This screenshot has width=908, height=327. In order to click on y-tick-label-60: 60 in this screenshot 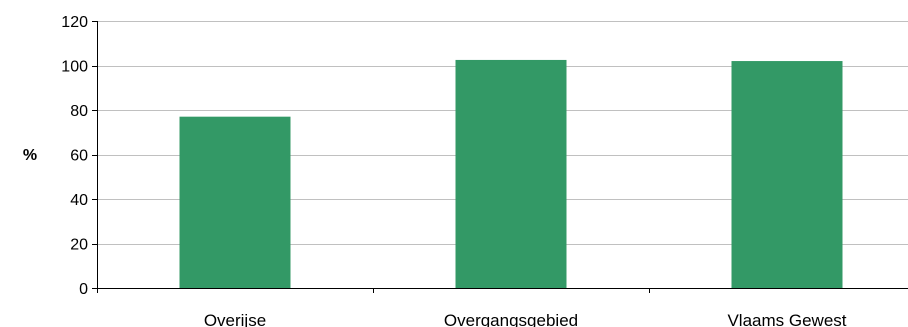, I will do `click(79, 156)`.